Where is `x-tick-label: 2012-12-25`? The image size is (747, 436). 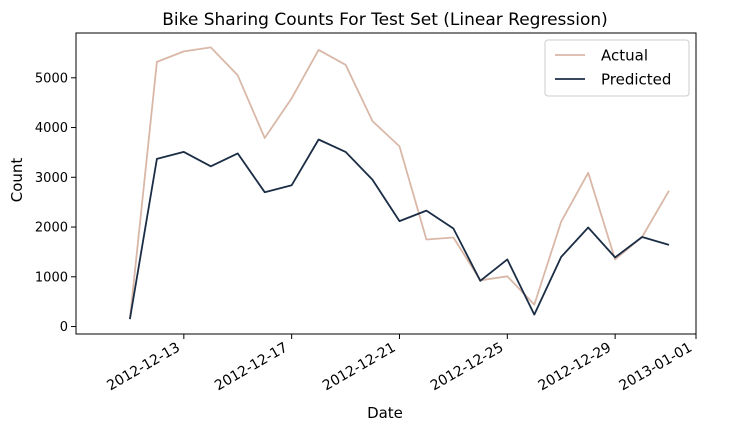 x-tick-label: 2012-12-25 is located at coordinates (467, 367).